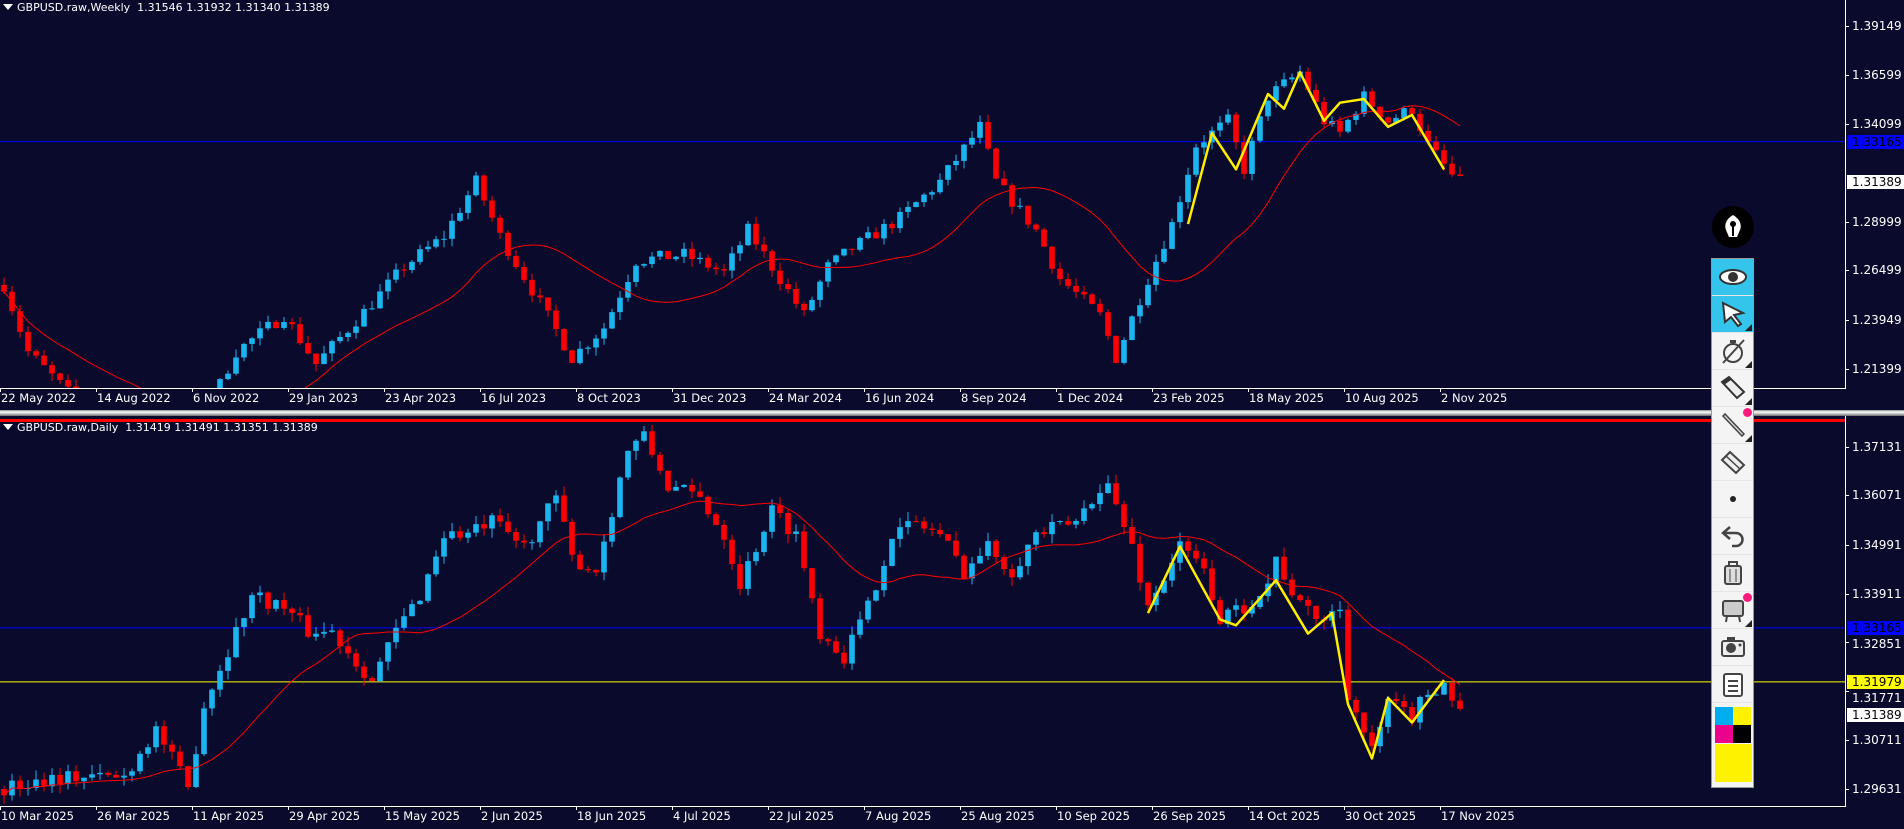 The width and height of the screenshot is (1904, 829). Describe the element at coordinates (1732, 647) in the screenshot. I see `toolbar-screenshot-button` at that location.